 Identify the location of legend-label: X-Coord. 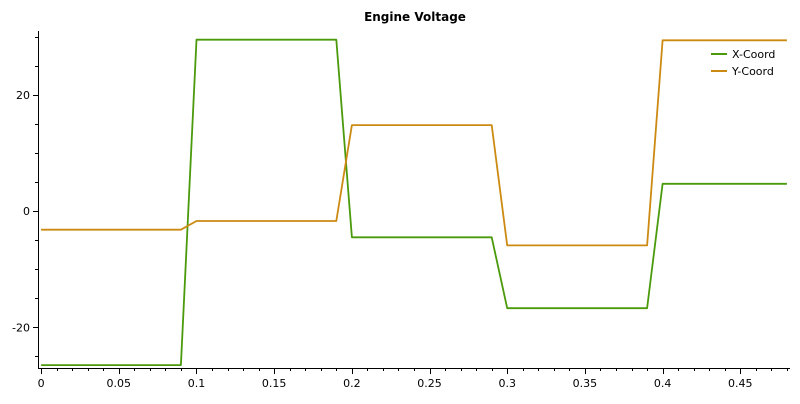
(753, 54).